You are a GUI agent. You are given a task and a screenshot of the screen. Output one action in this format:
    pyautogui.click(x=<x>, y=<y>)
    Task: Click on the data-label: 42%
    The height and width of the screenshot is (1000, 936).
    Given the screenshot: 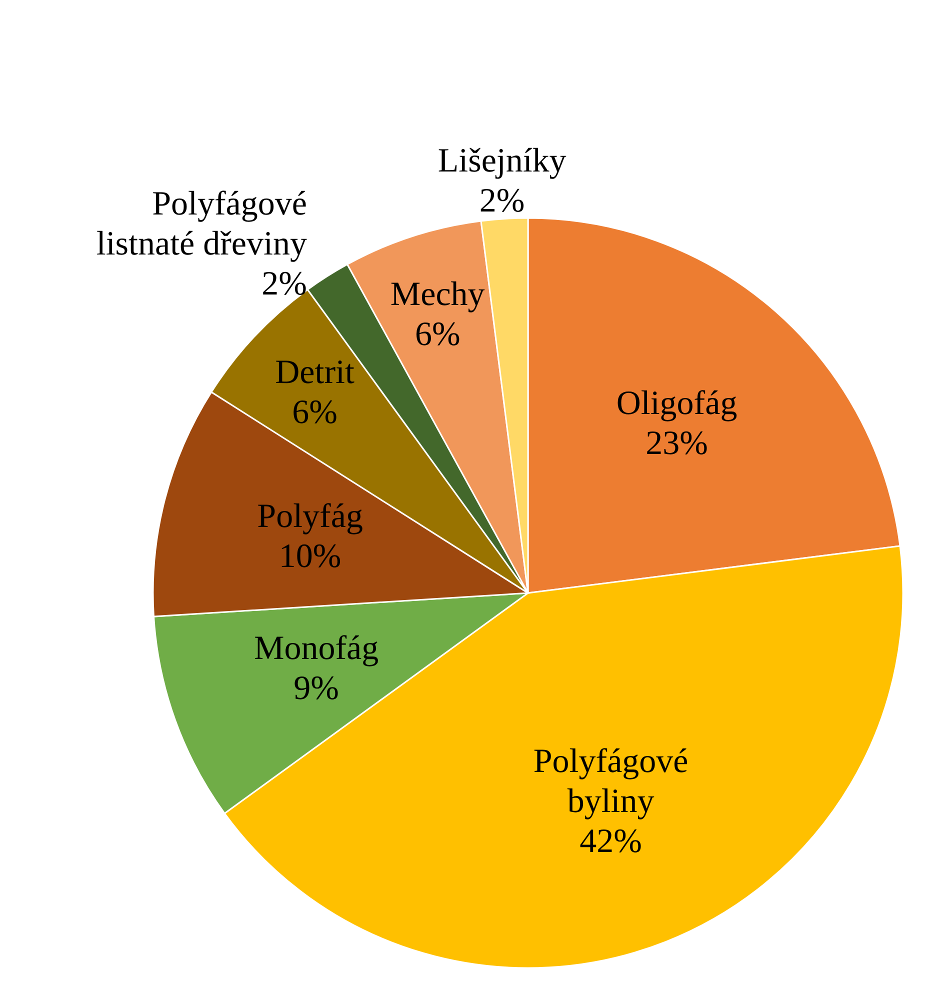 What is the action you would take?
    pyautogui.click(x=611, y=841)
    